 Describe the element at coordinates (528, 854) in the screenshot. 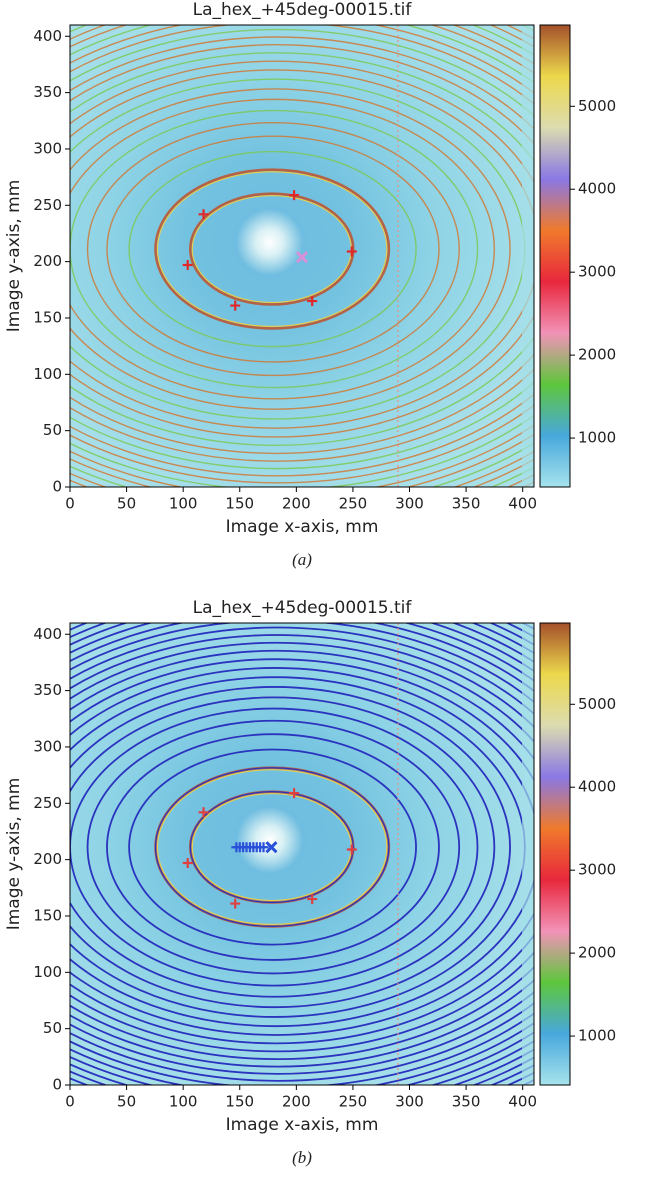

I see `detector-edge` at that location.